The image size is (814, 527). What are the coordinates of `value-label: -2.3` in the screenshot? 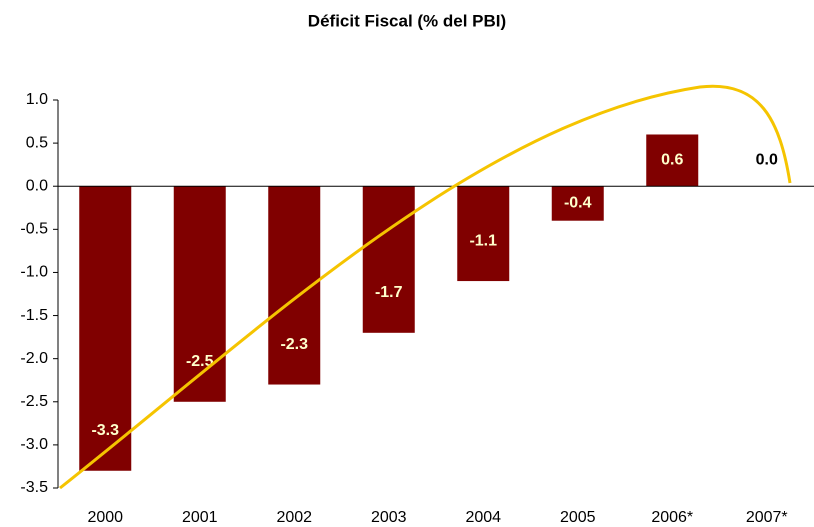 It's located at (294, 344).